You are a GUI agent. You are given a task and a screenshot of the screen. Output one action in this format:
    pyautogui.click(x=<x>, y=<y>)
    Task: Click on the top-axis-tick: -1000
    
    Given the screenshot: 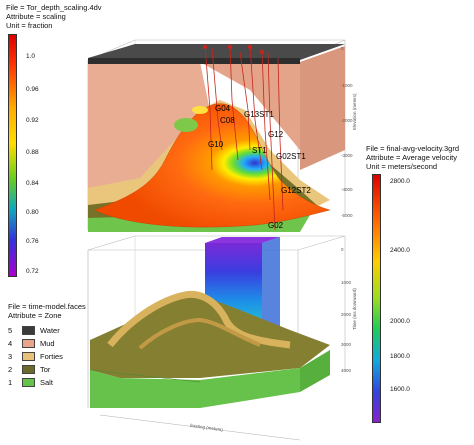 What is the action you would take?
    pyautogui.click(x=347, y=85)
    